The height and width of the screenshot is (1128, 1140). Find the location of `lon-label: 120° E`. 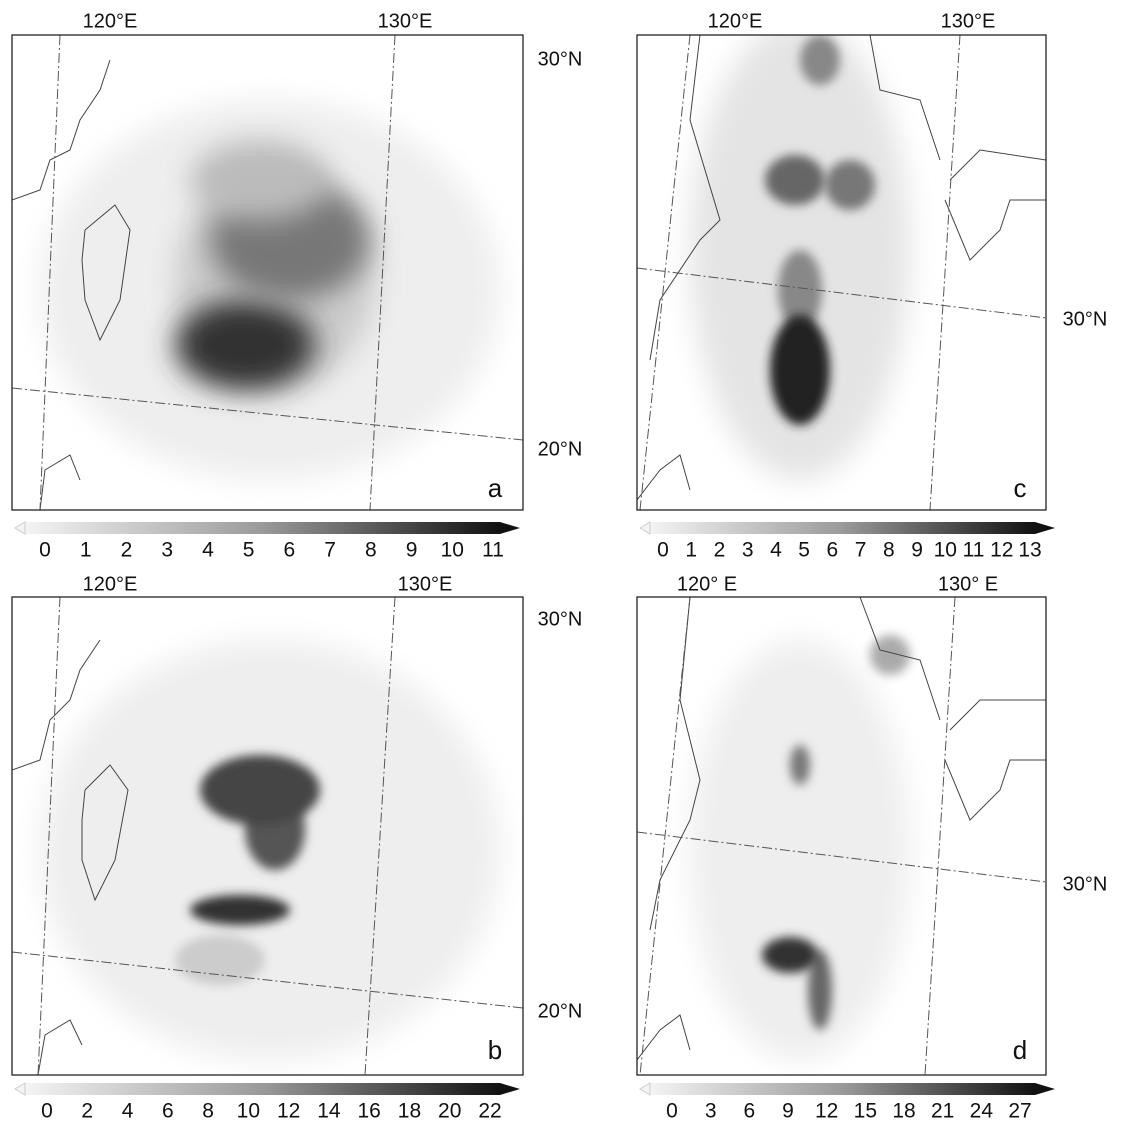

lon-label: 120° E is located at coordinates (707, 584).